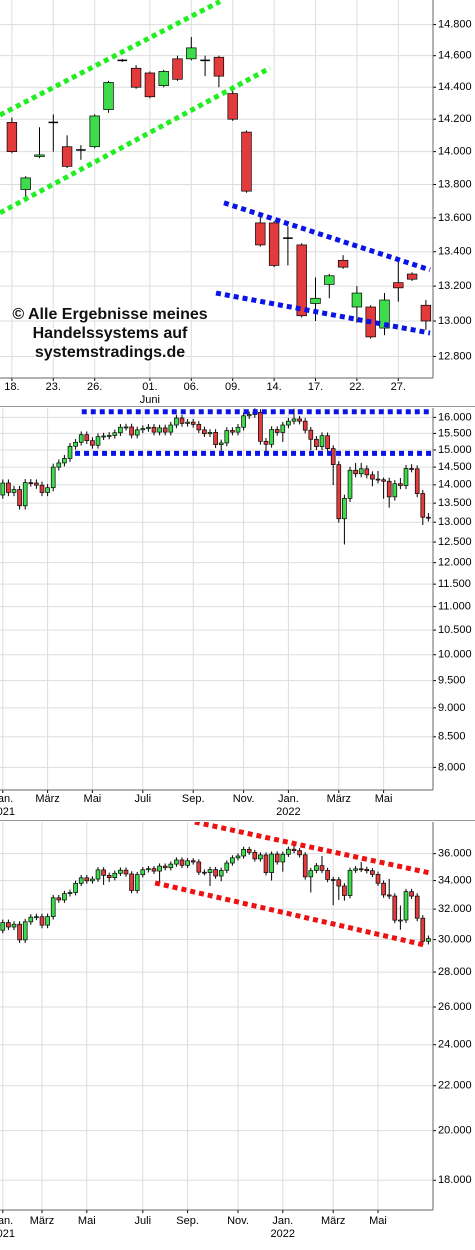  What do you see at coordinates (452, 708) in the screenshot?
I see `y-tick-label: 9.000` at bounding box center [452, 708].